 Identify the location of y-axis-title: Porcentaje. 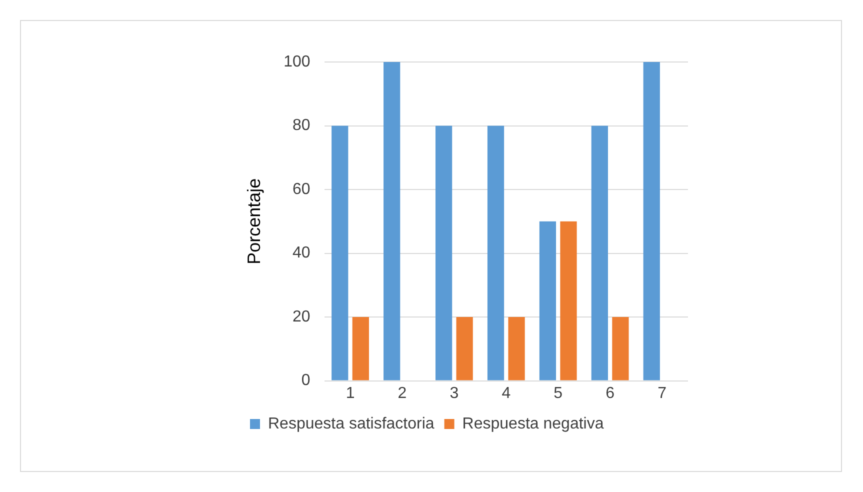
(254, 221).